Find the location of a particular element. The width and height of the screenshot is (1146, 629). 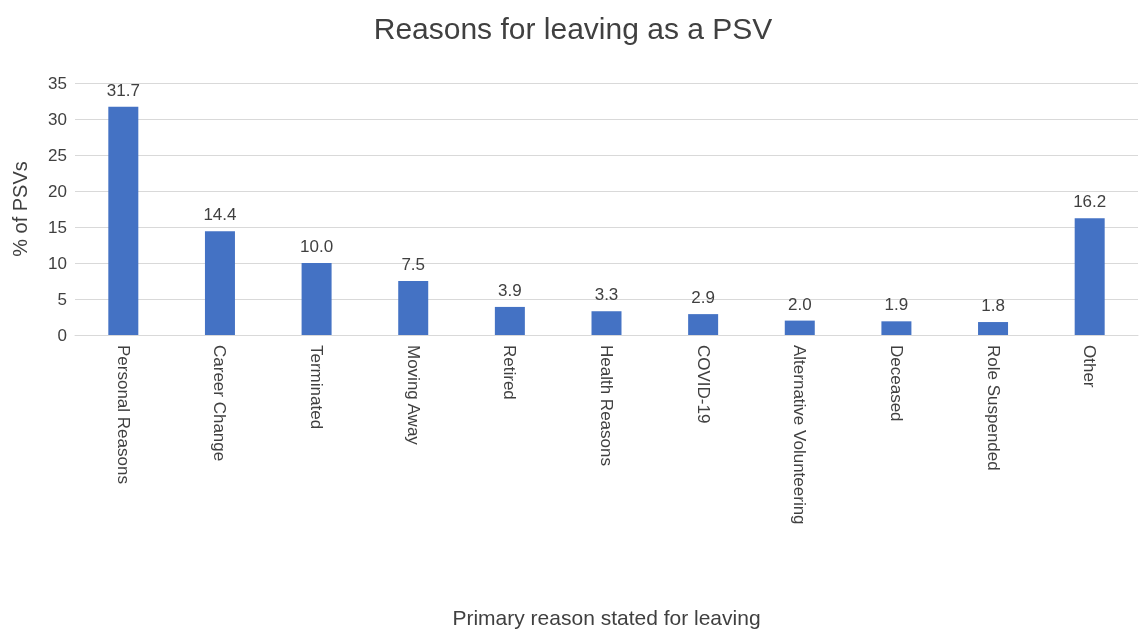

x-tick-label: Other is located at coordinates (1090, 366).